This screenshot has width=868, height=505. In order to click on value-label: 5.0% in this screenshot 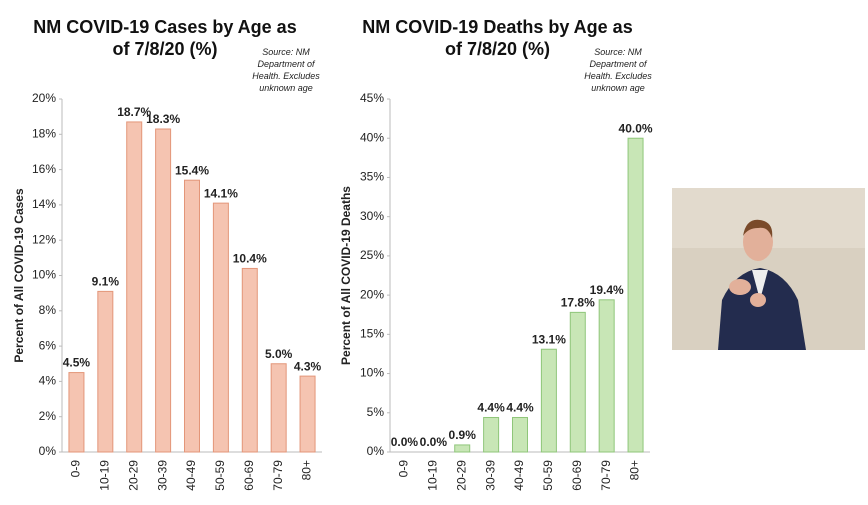, I will do `click(279, 354)`.